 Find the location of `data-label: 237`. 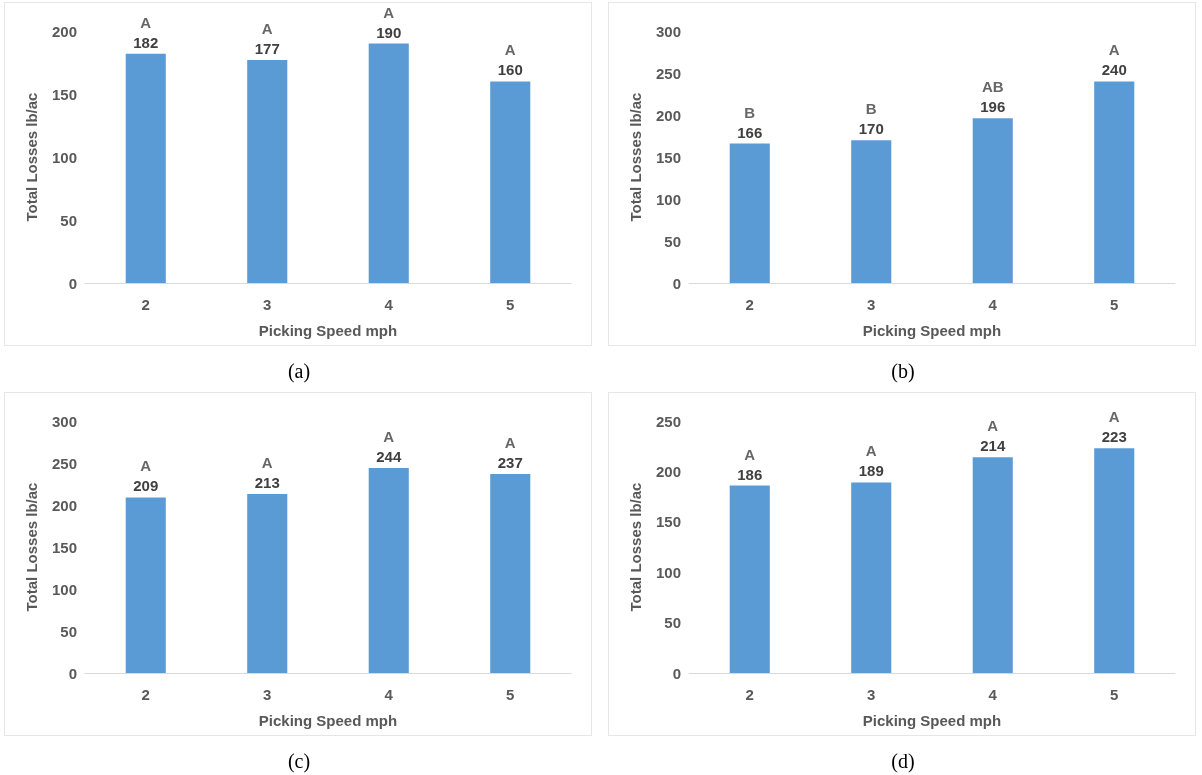

data-label: 237 is located at coordinates (510, 462).